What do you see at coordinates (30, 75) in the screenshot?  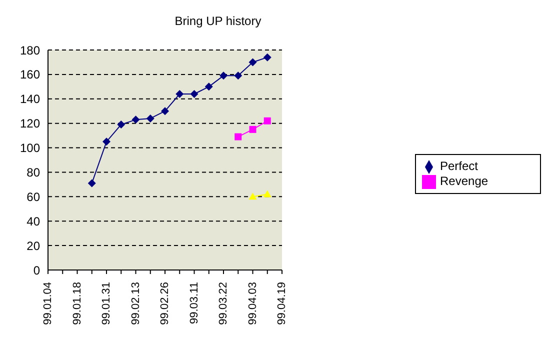 I see `y-tick-label: 160` at bounding box center [30, 75].